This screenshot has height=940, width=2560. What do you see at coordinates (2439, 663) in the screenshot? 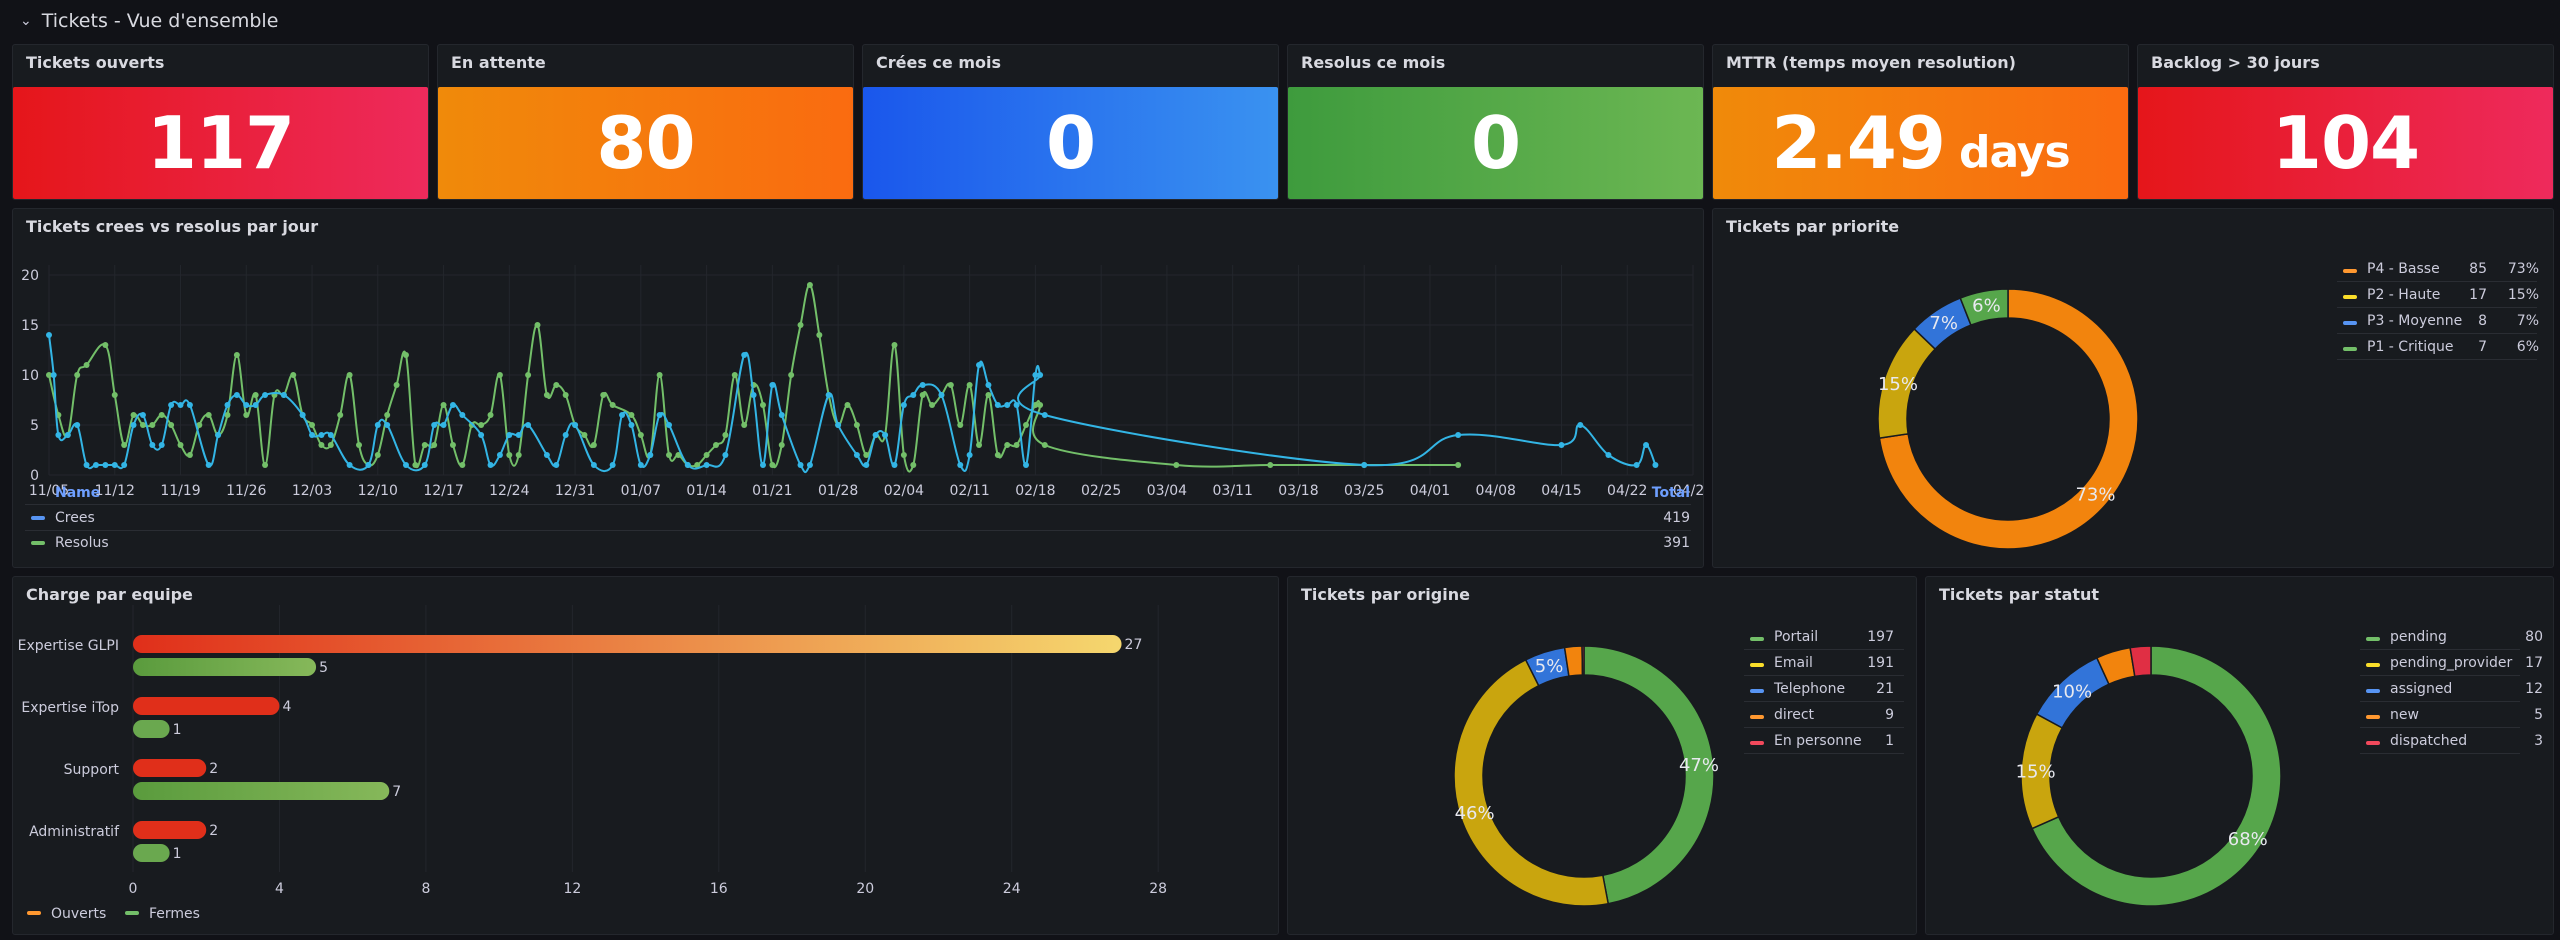
I see `legend-item: pending_provider` at bounding box center [2439, 663].